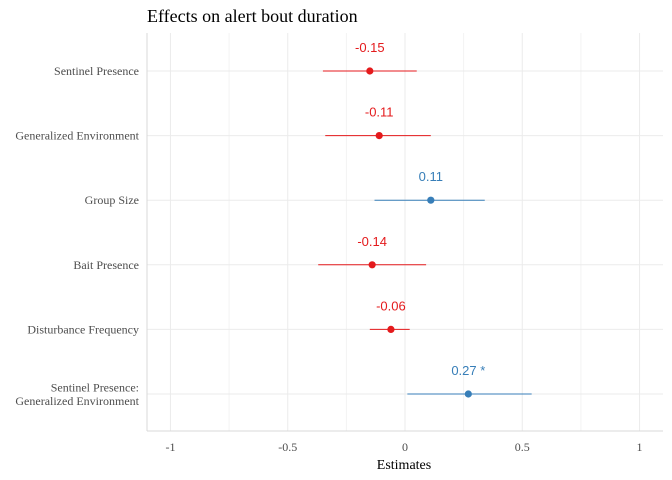 The width and height of the screenshot is (672, 480). What do you see at coordinates (95, 387) in the screenshot?
I see `y-category-label: Sentinel Presence:` at bounding box center [95, 387].